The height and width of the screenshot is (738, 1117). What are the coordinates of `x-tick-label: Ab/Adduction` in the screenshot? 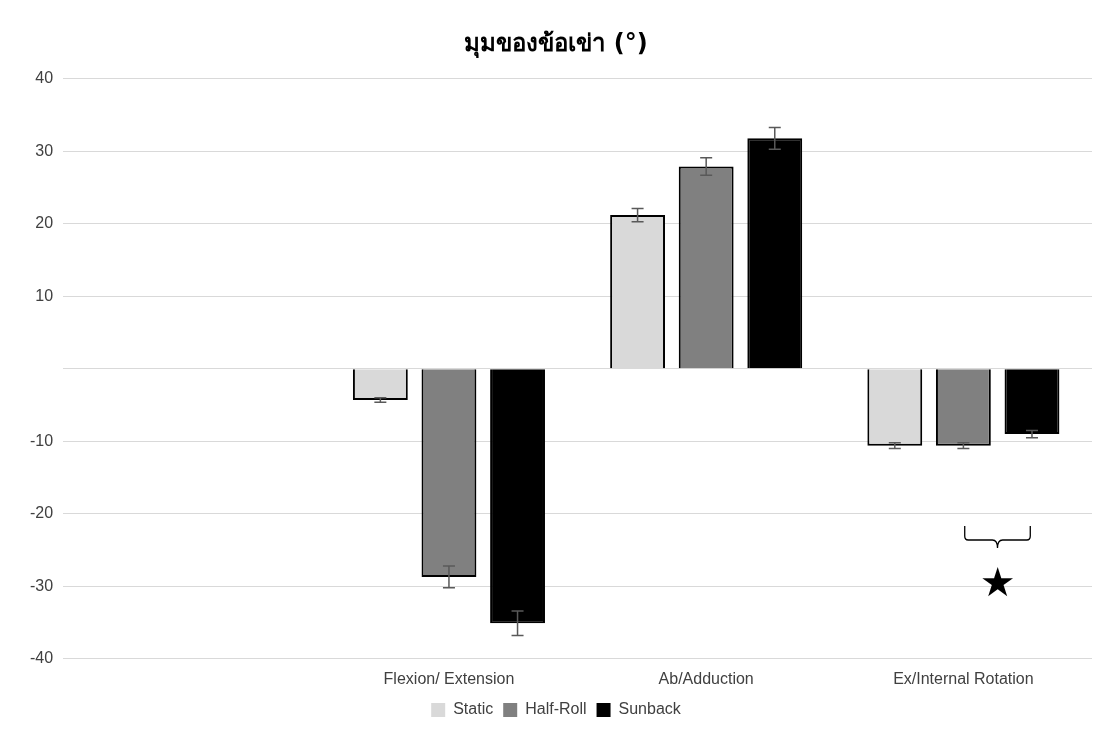 It's located at (706, 678).